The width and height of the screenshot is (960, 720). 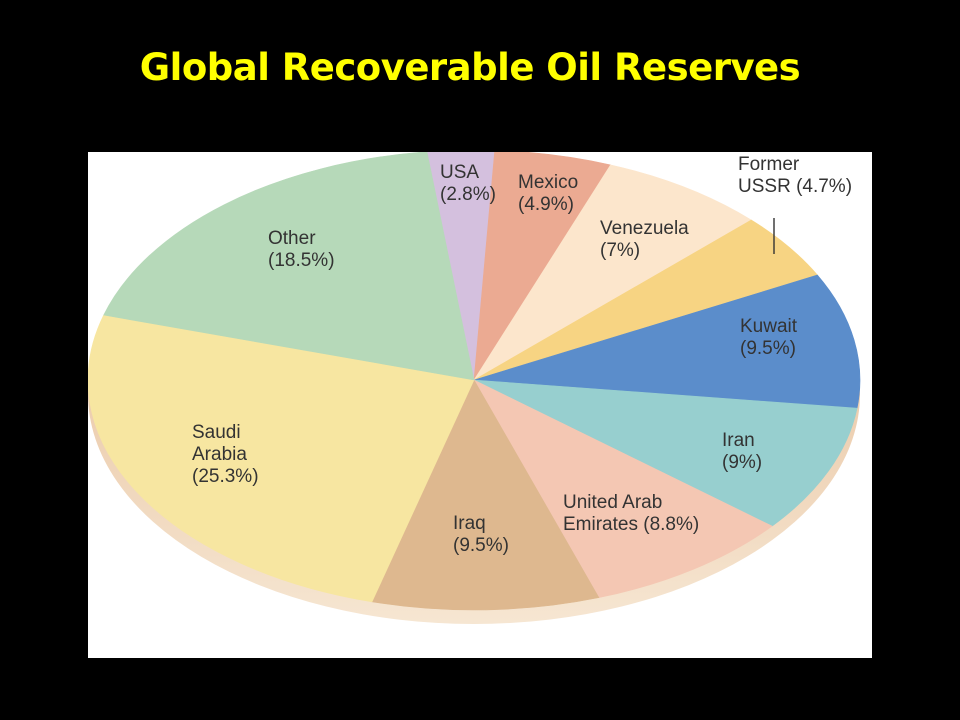 What do you see at coordinates (468, 183) in the screenshot?
I see `slice-label-usa: USA (2.8%)` at bounding box center [468, 183].